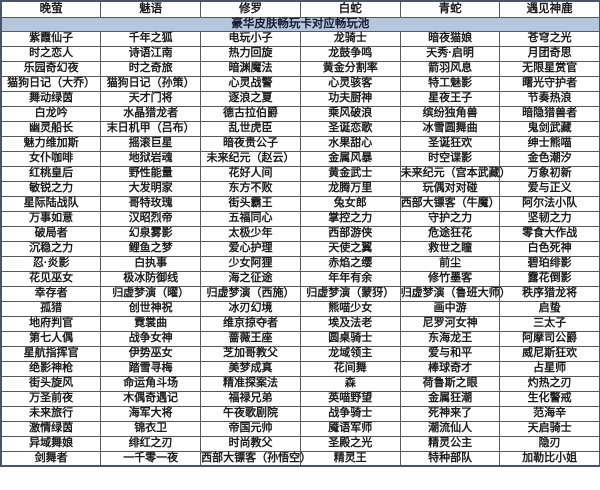 This screenshot has height=490, width=600. I want to click on skin-cell: 露花倒影, so click(549, 278).